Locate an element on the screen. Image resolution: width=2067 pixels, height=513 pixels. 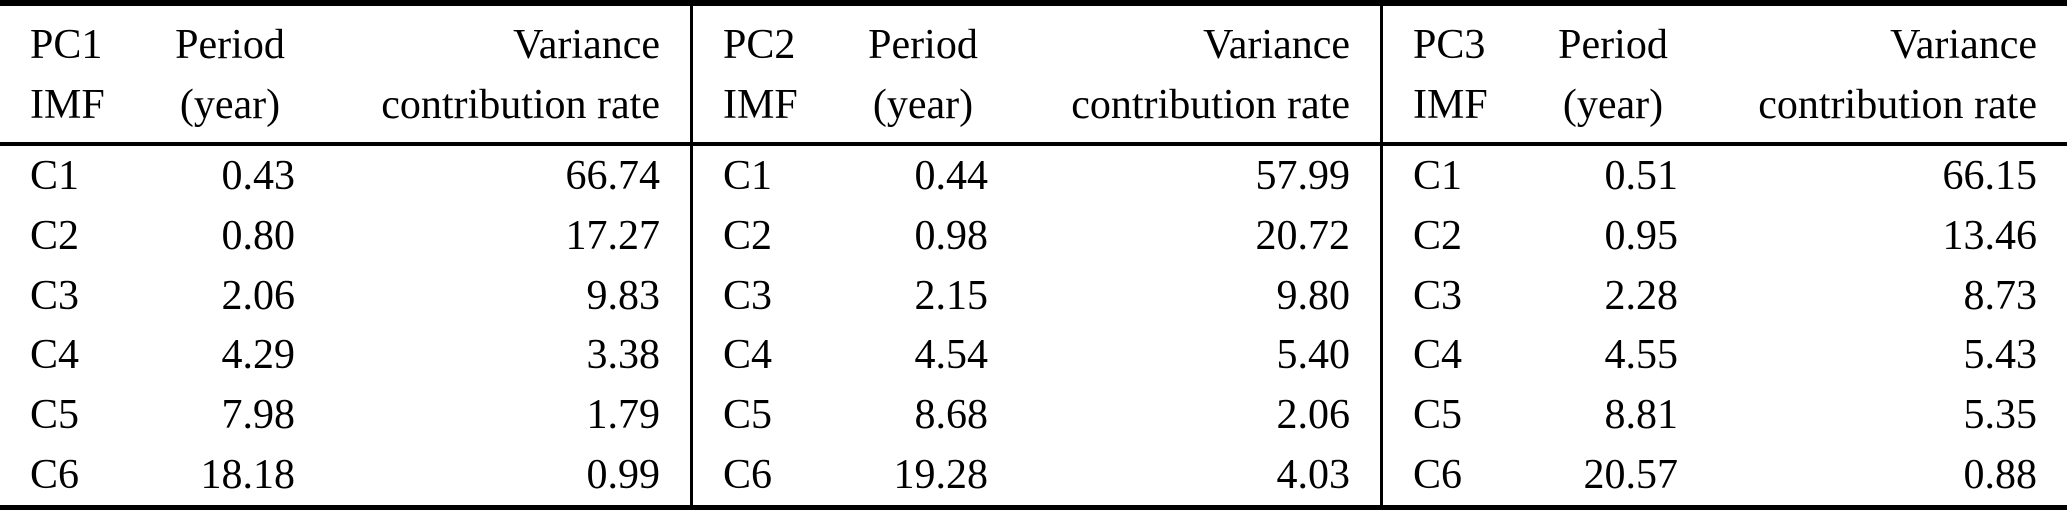
cell-variance: 57.99 is located at coordinates (1303, 175).